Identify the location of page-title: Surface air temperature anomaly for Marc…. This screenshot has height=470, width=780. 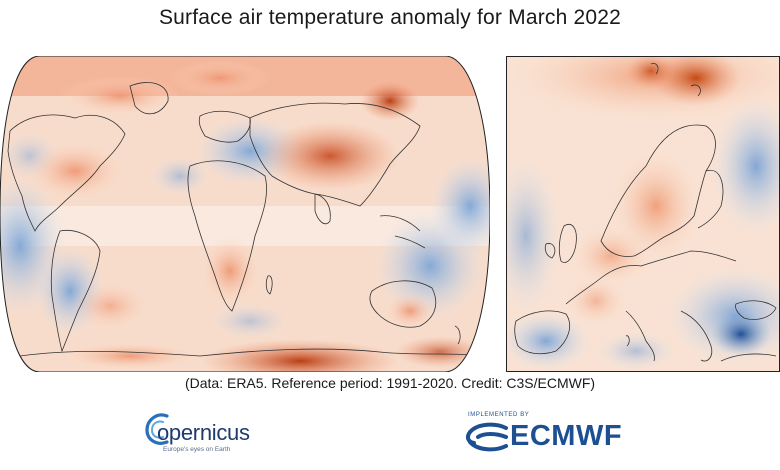
(390, 17).